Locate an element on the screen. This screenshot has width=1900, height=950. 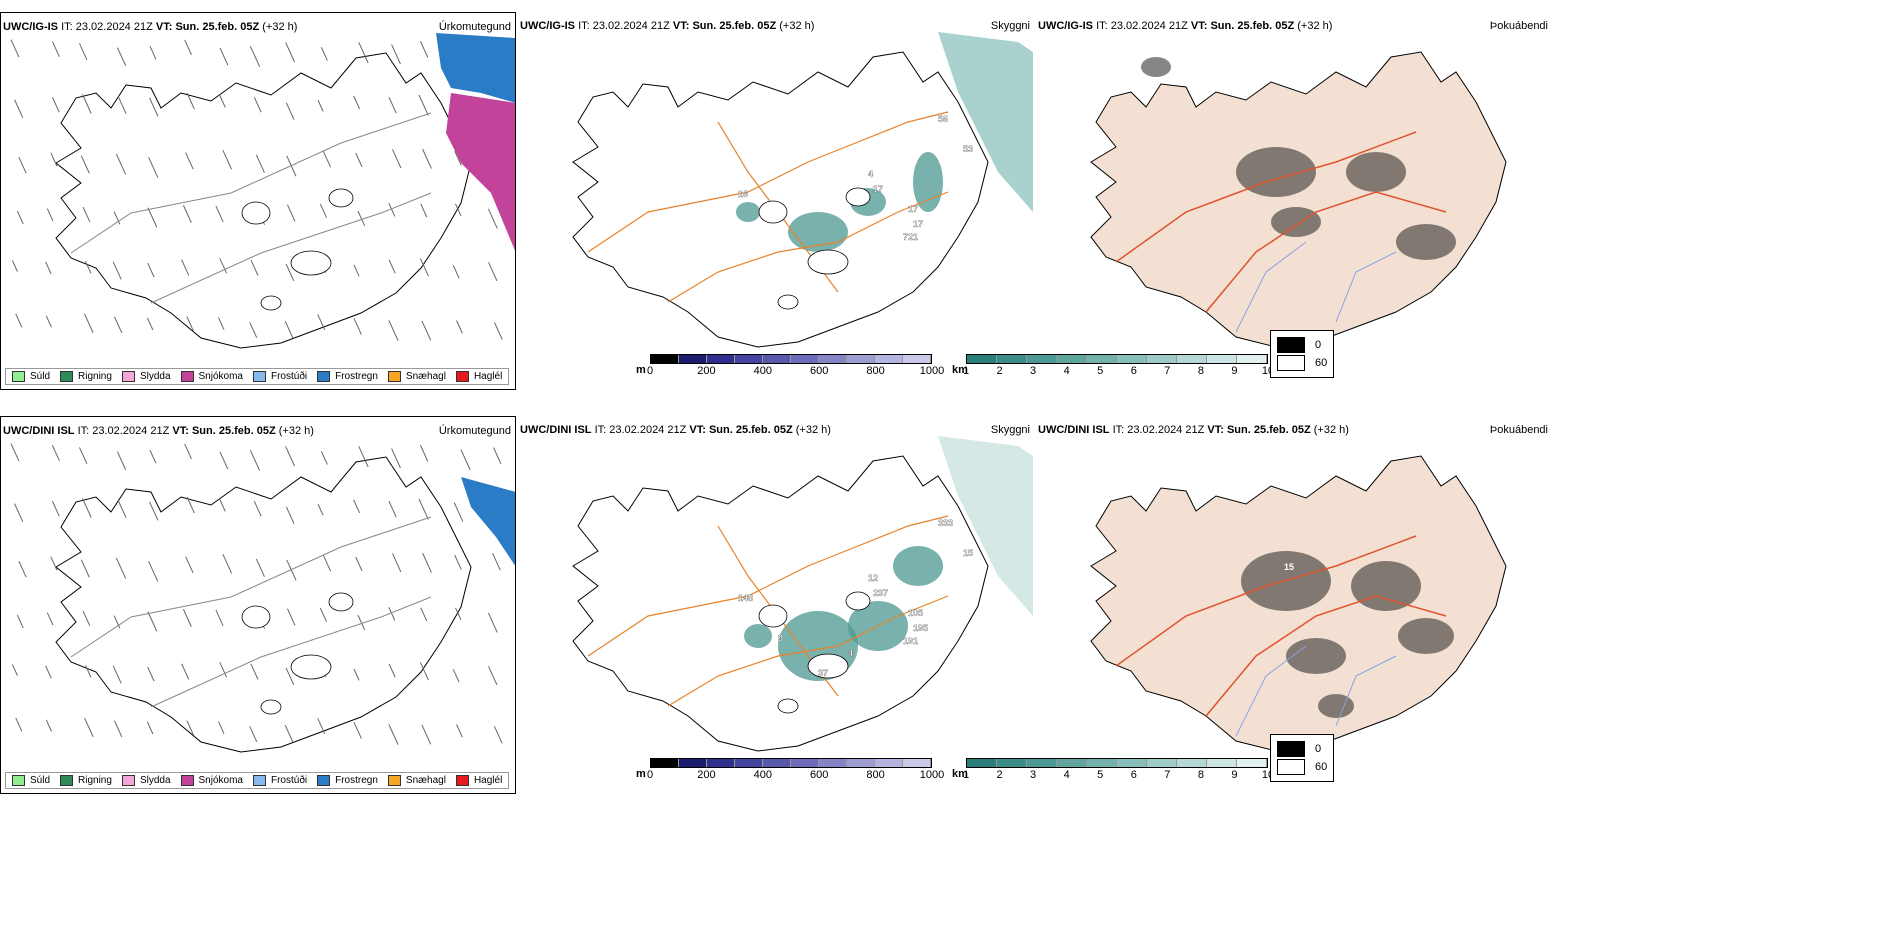
legend-item: Slydda is located at coordinates (146, 376).